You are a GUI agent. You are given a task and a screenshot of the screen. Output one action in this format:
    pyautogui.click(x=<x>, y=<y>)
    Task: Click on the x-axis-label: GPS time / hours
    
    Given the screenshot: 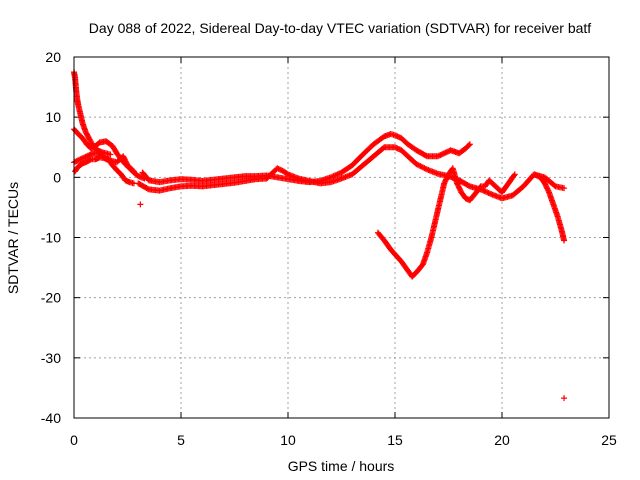 What is the action you would take?
    pyautogui.click(x=341, y=466)
    